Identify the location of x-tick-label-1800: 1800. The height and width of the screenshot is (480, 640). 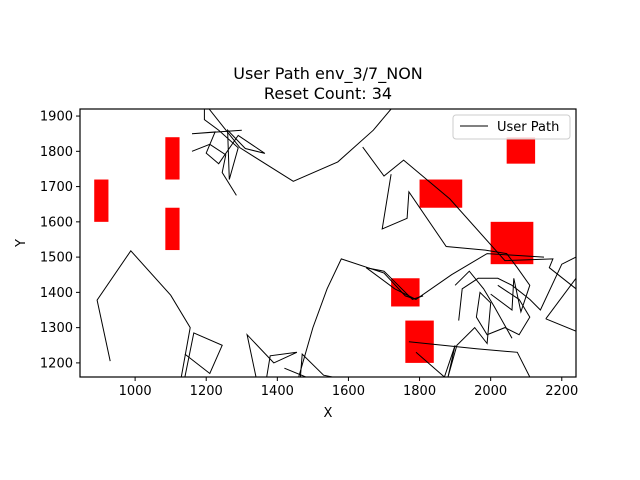
(419, 391).